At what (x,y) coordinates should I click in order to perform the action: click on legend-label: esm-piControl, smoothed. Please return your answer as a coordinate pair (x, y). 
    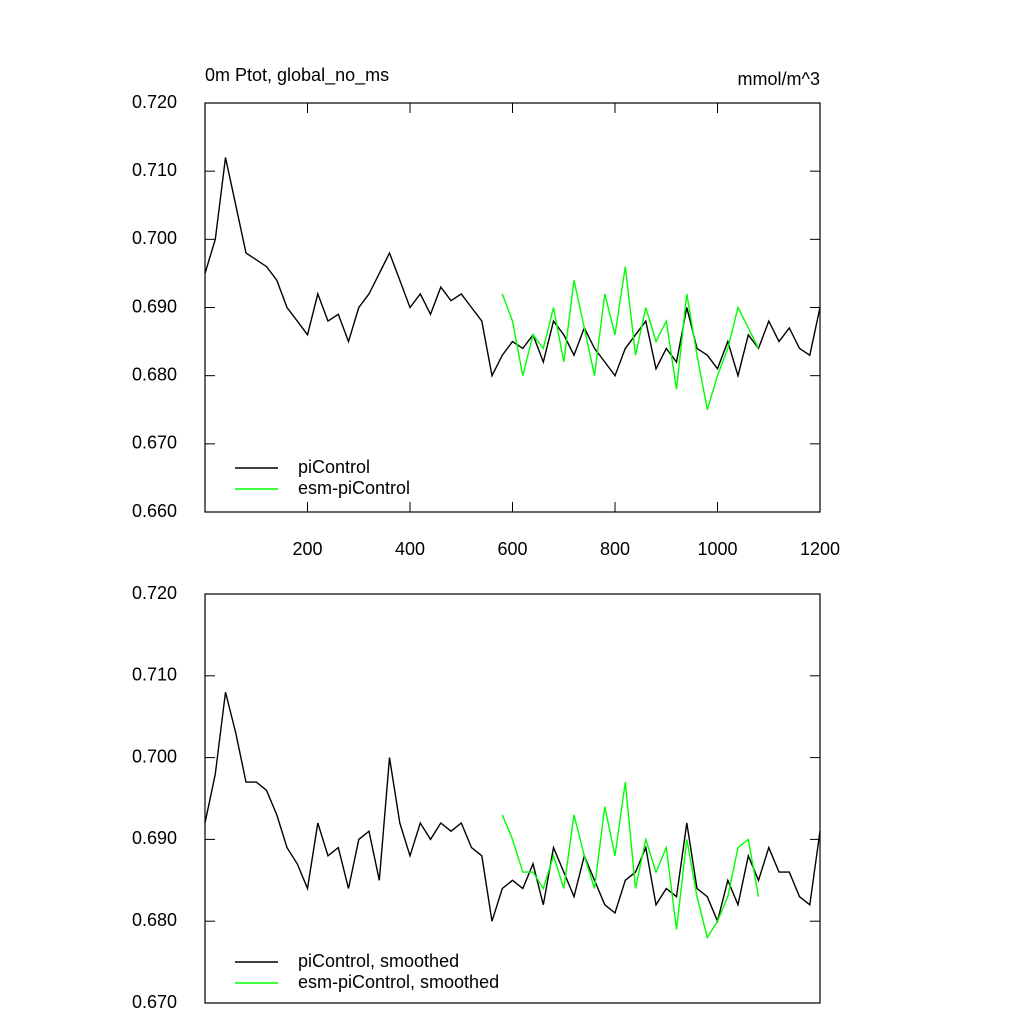
    Looking at the image, I should click on (398, 982).